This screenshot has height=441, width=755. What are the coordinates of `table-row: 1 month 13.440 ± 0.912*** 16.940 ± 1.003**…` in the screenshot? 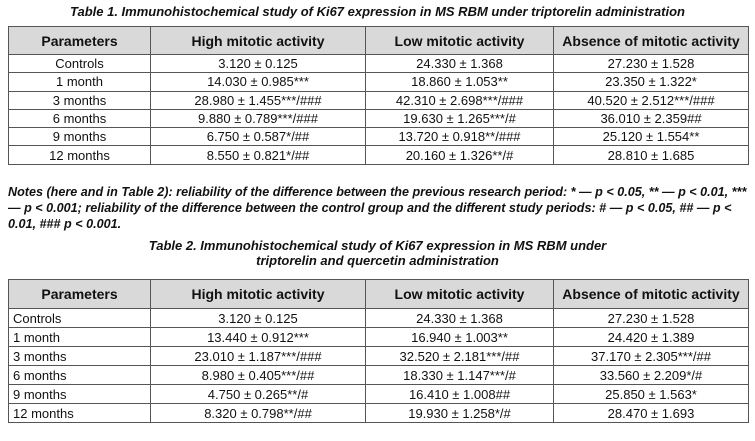 It's located at (378, 337).